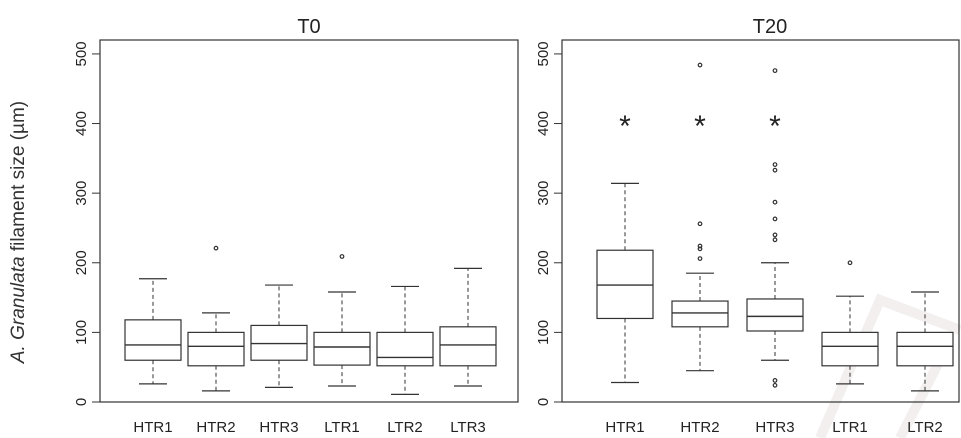 Image resolution: width=961 pixels, height=438 pixels. What do you see at coordinates (625, 247) in the screenshot?
I see `box-htr1: *` at bounding box center [625, 247].